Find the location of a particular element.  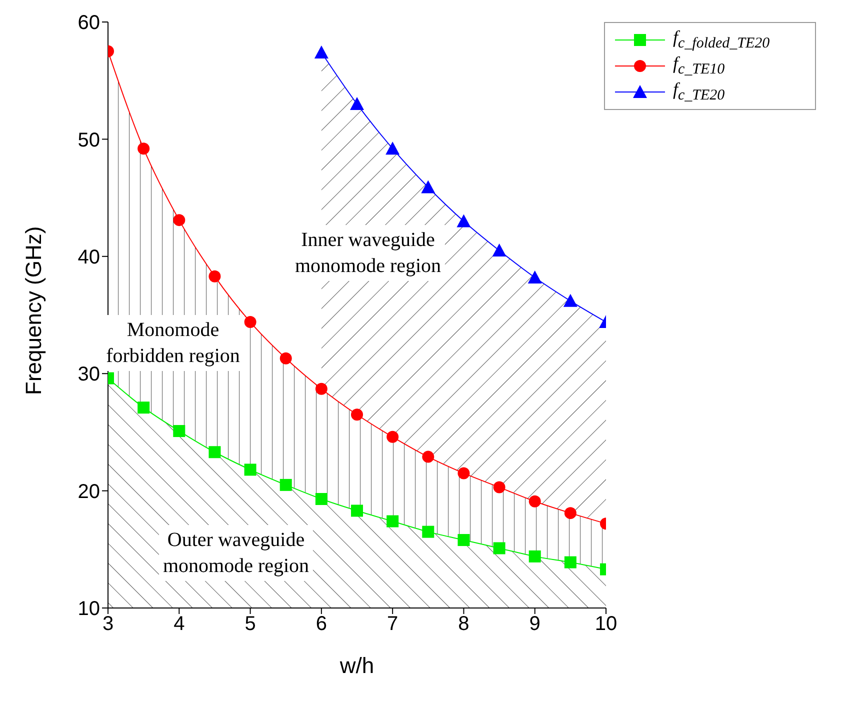

legend-label: f$_{c_folded_TE20}$ is located at coordinates (721, 39).